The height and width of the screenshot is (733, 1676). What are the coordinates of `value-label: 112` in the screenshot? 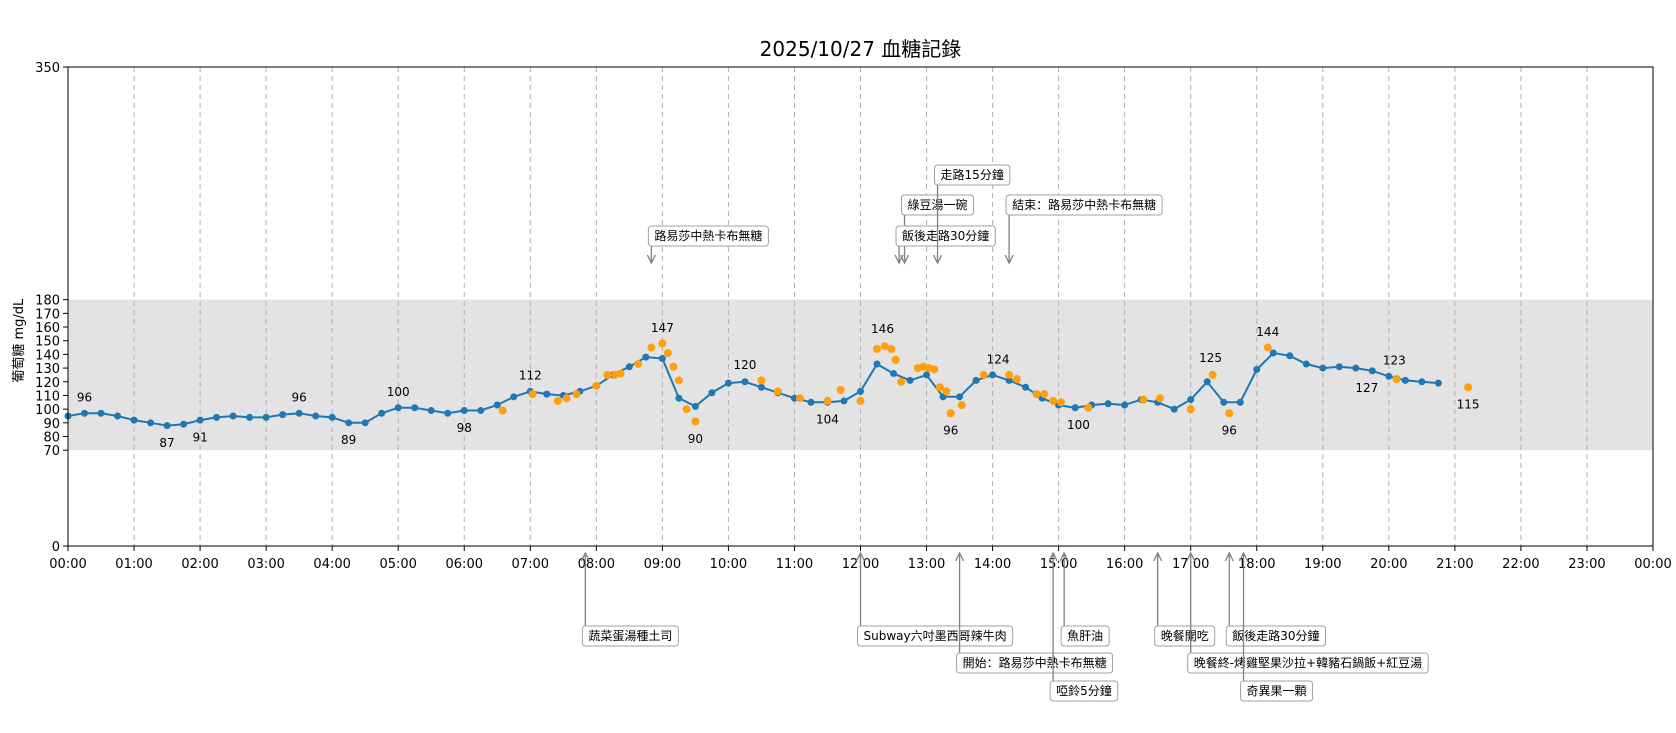 It's located at (530, 376).